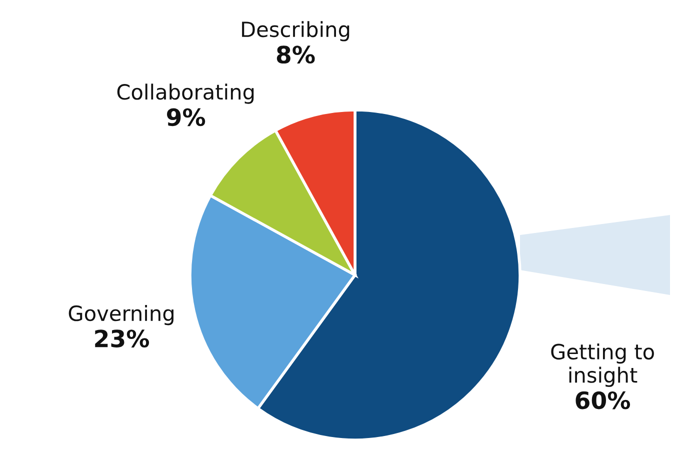 This screenshot has width=675, height=458. What do you see at coordinates (296, 31) in the screenshot?
I see `slice-label: Describing` at bounding box center [296, 31].